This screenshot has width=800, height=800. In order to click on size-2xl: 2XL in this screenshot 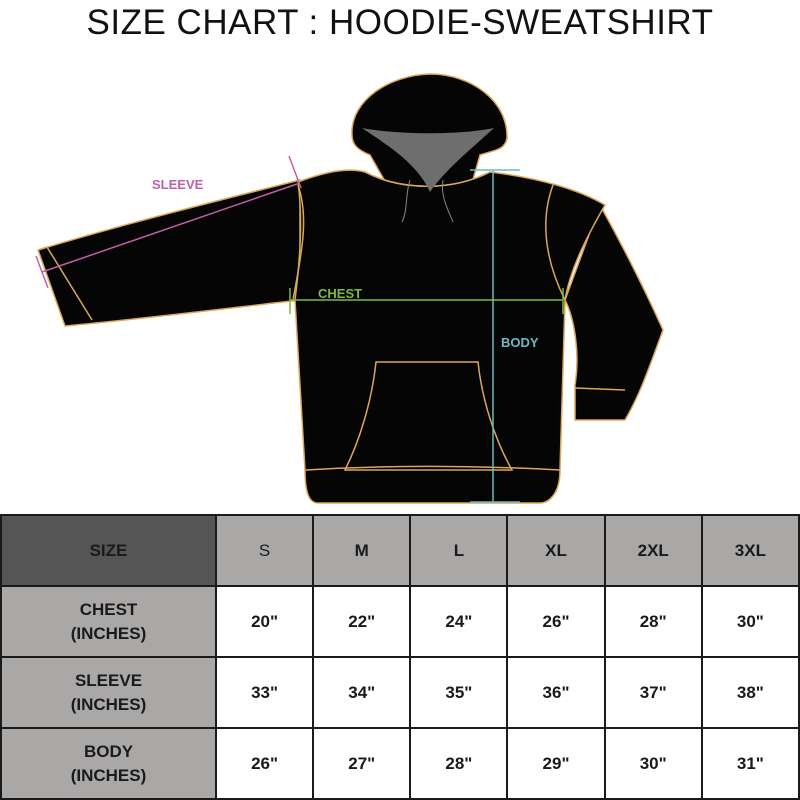, I will do `click(653, 550)`.